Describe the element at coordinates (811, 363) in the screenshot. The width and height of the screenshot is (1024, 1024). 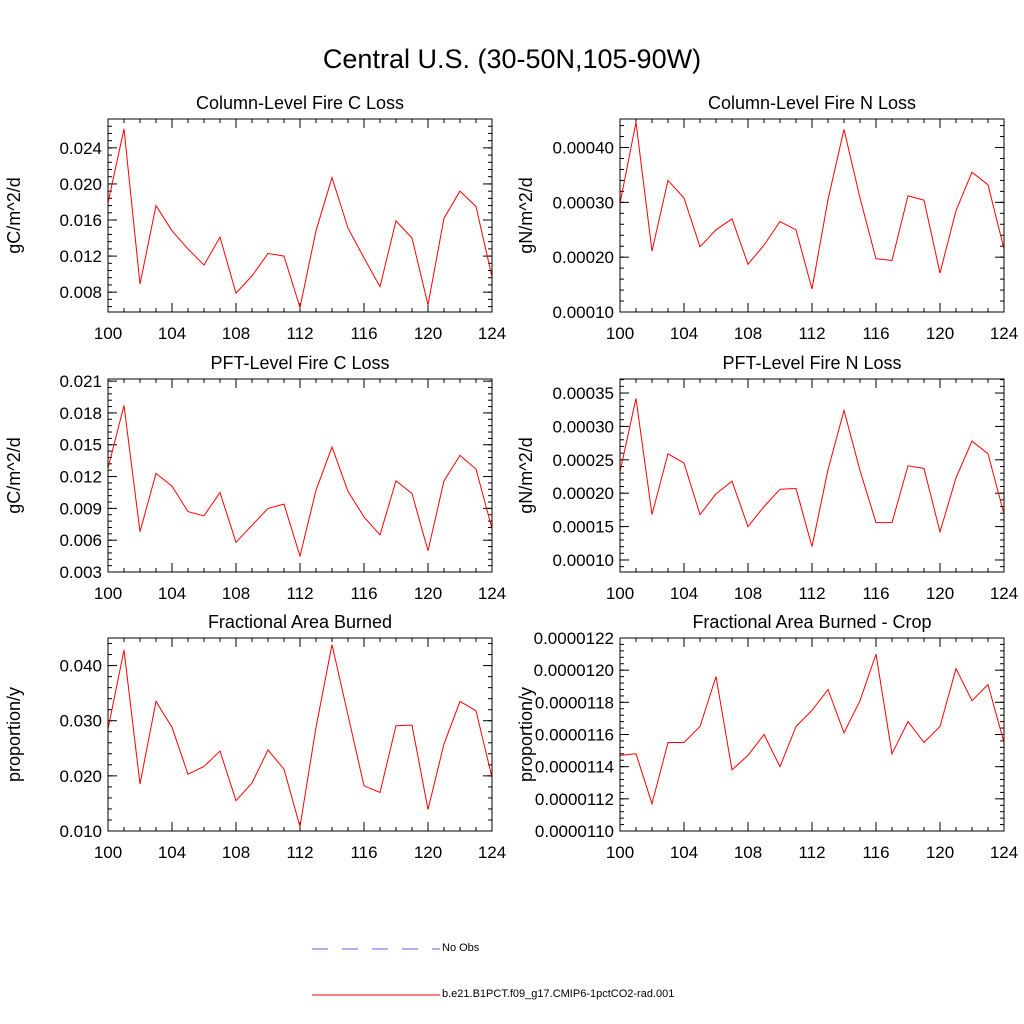
I see `panel-title: PFT-Level Fire N Loss` at that location.